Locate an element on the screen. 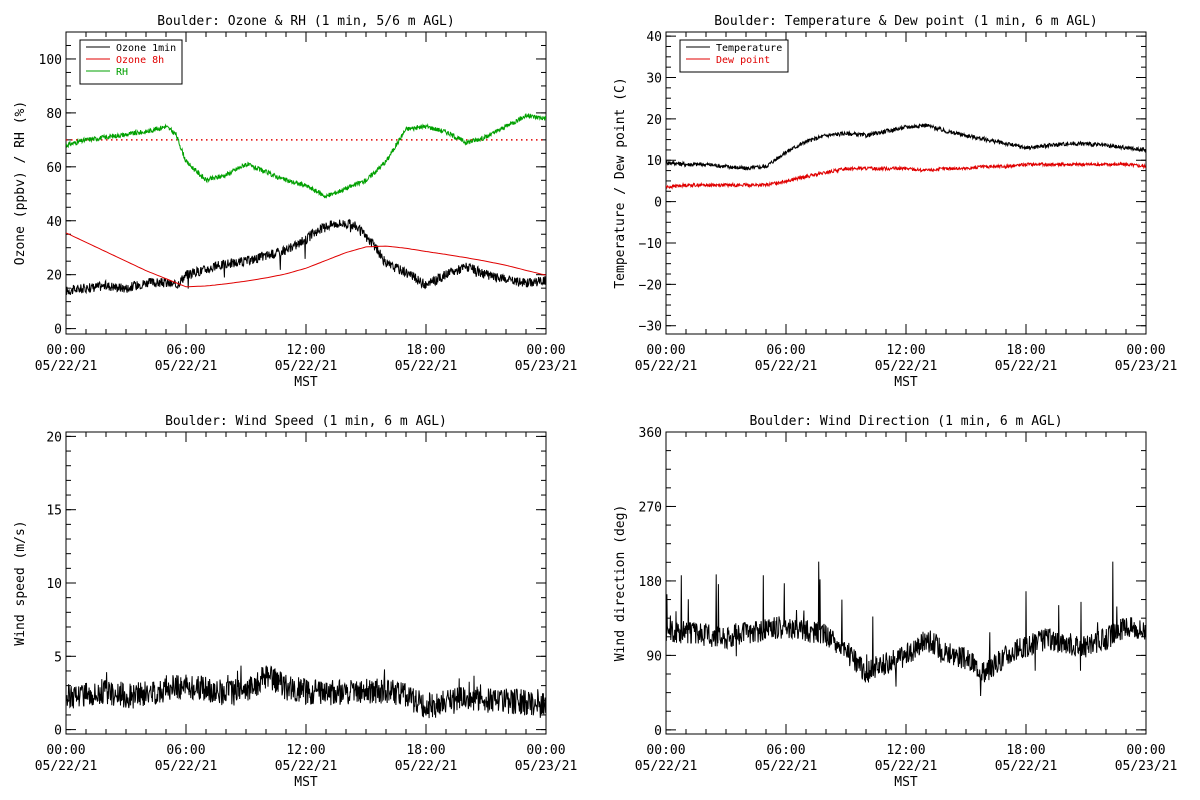  legend-label: Ozone 8h is located at coordinates (140, 60).